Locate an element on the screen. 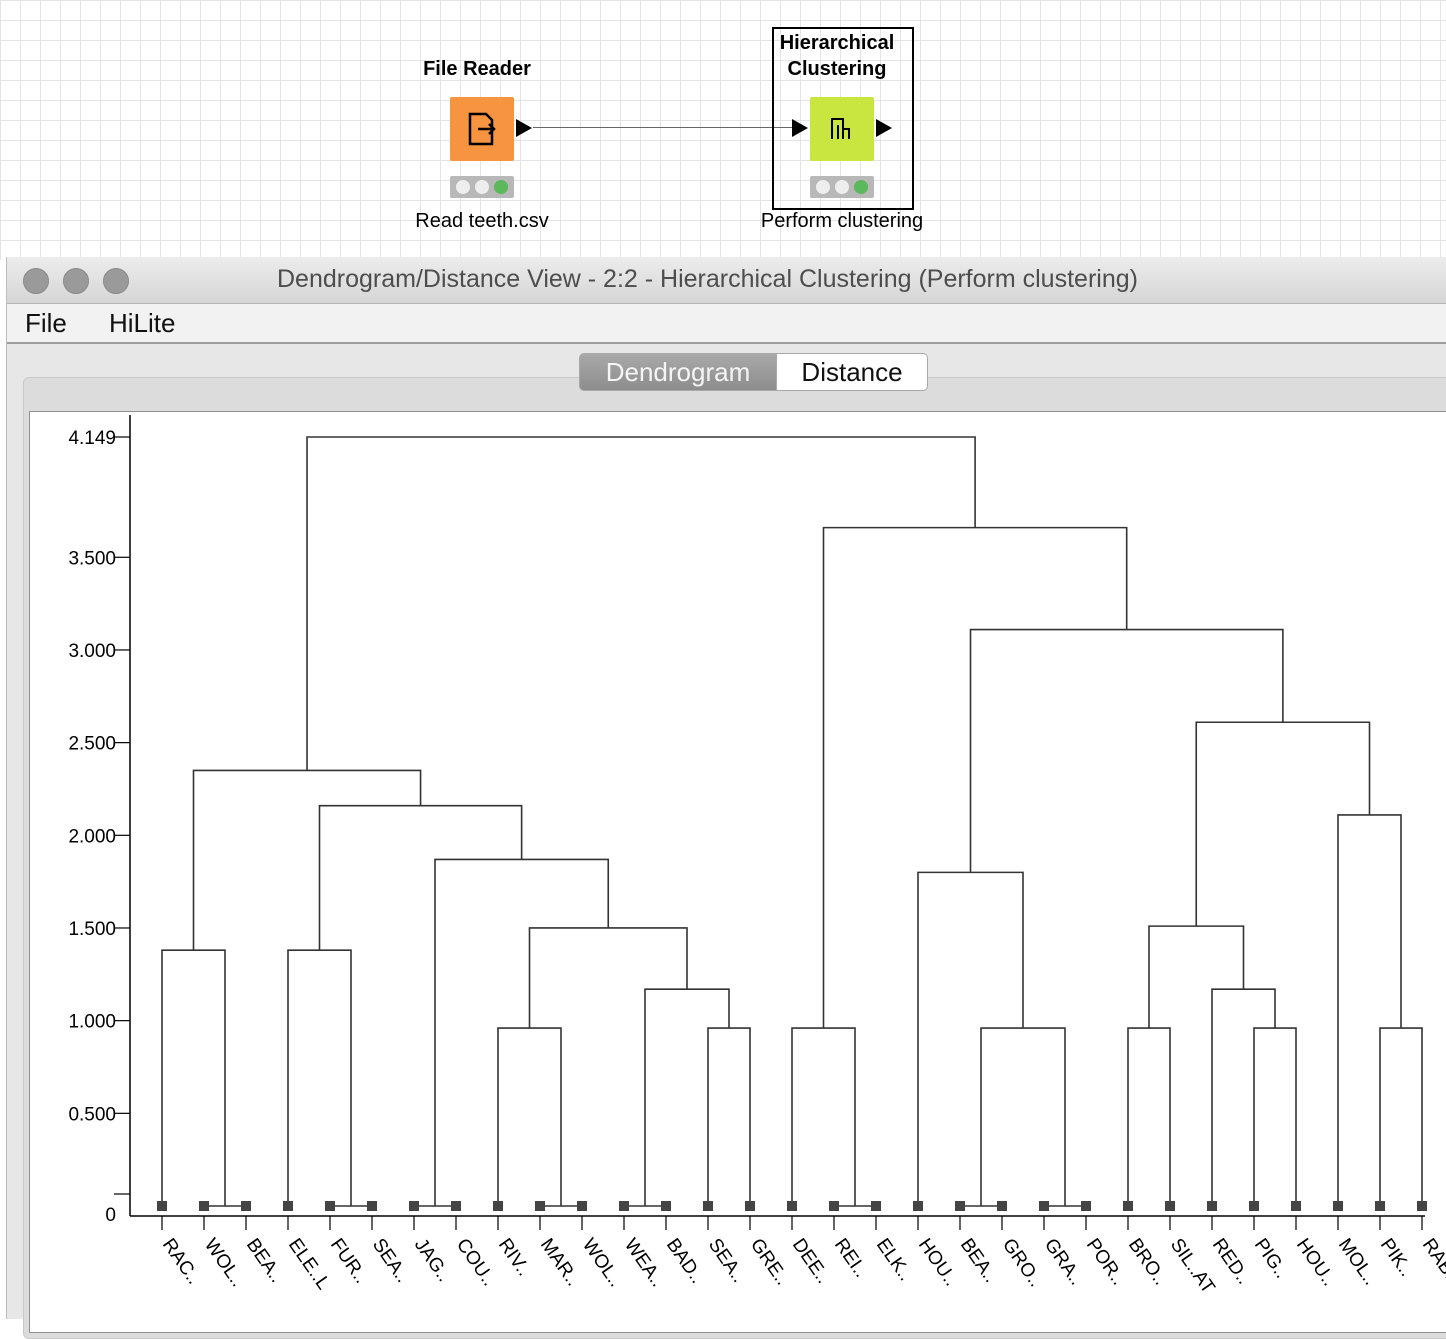 The image size is (1446, 1339). y-tick-label: 0 is located at coordinates (110, 1215).